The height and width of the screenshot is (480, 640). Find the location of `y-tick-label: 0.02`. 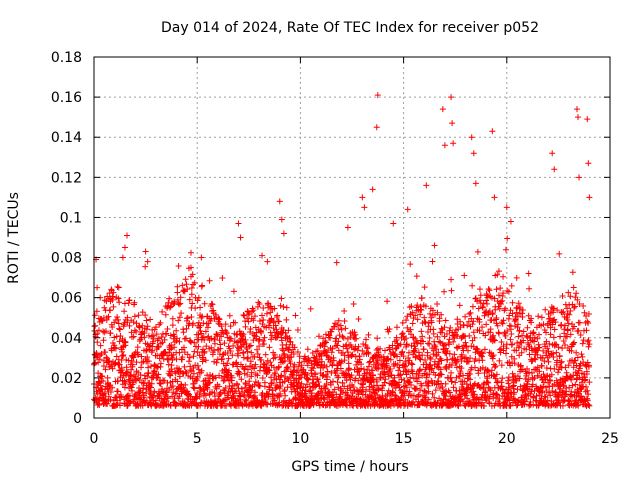

y-tick-label: 0.02 is located at coordinates (66, 379).